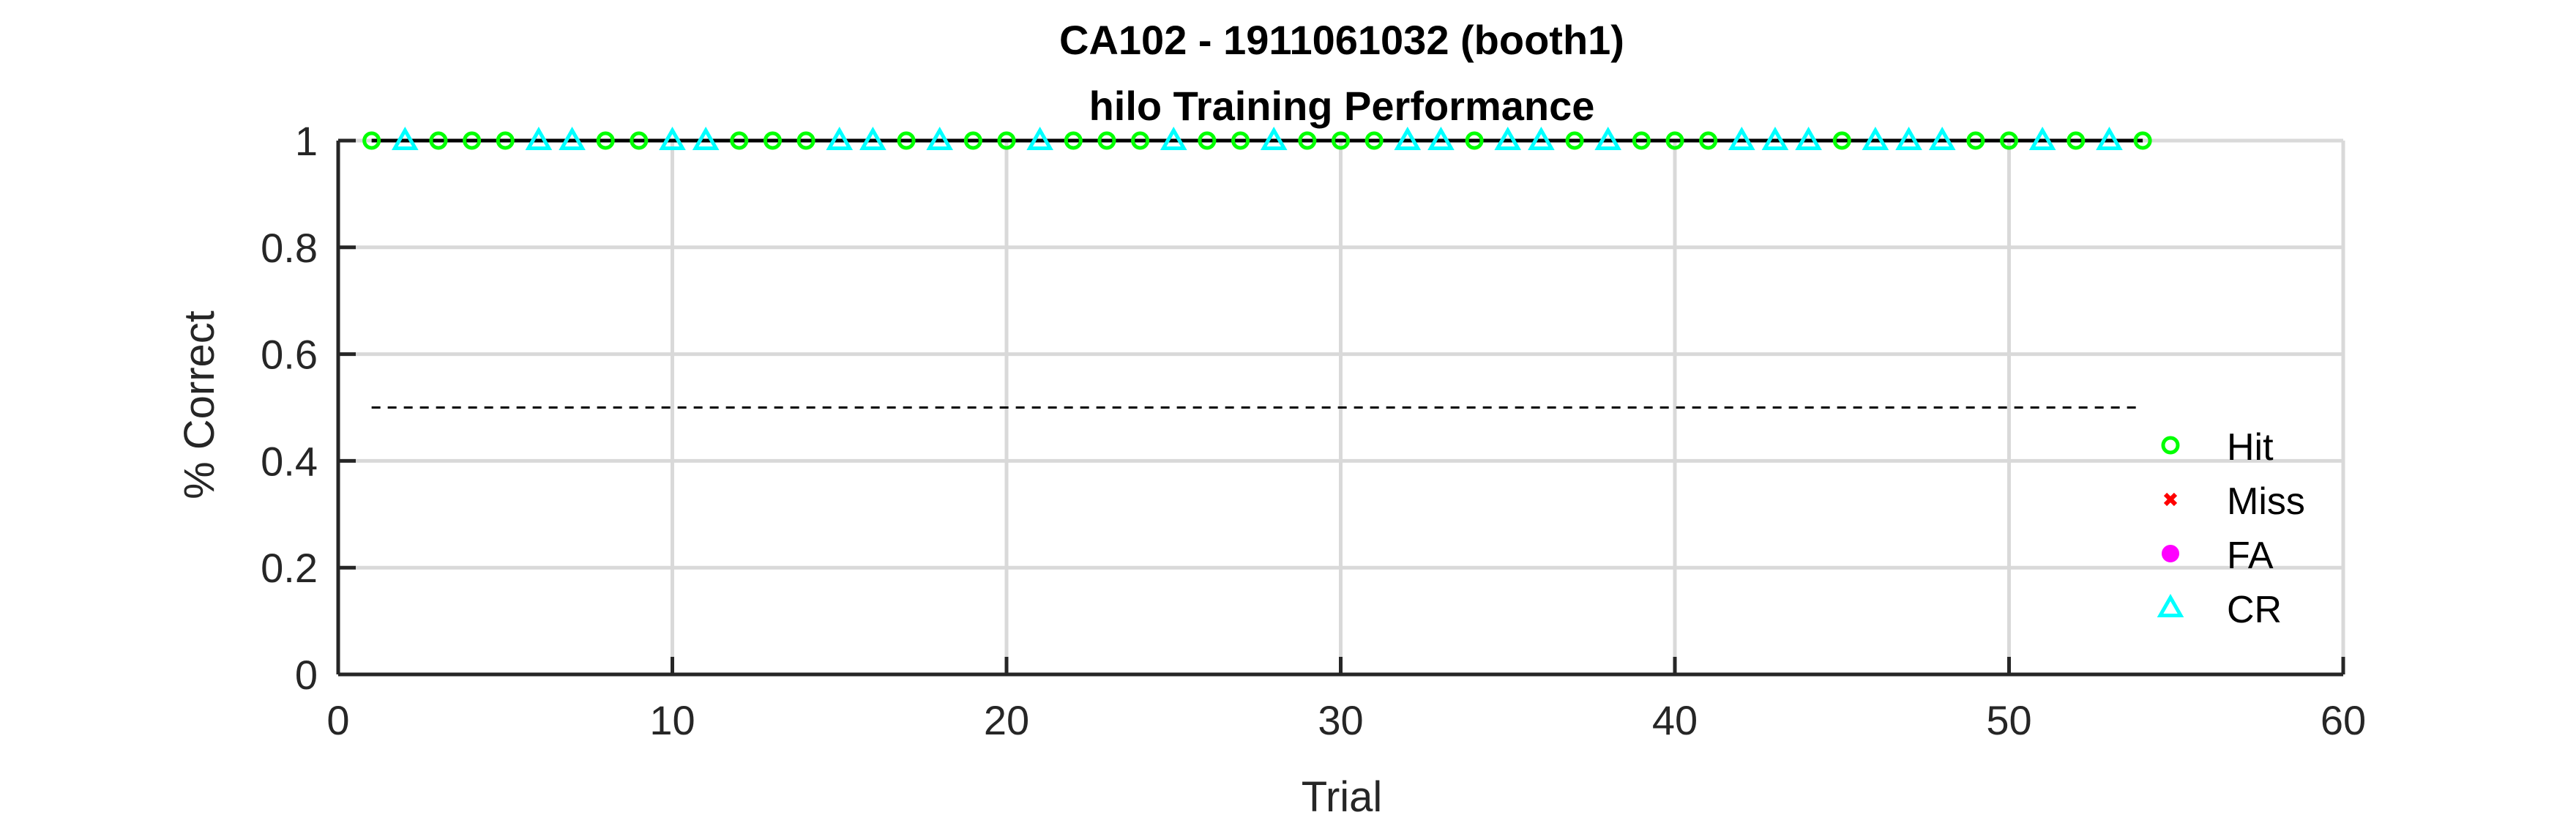 This screenshot has width=2576, height=826. I want to click on x-tick-label: 40, so click(1675, 720).